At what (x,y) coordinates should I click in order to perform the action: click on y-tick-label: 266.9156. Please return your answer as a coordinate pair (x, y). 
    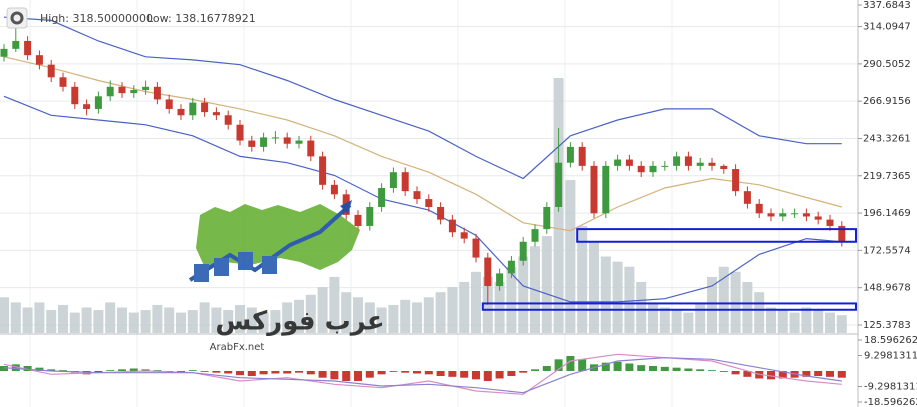
    Looking at the image, I should click on (887, 101).